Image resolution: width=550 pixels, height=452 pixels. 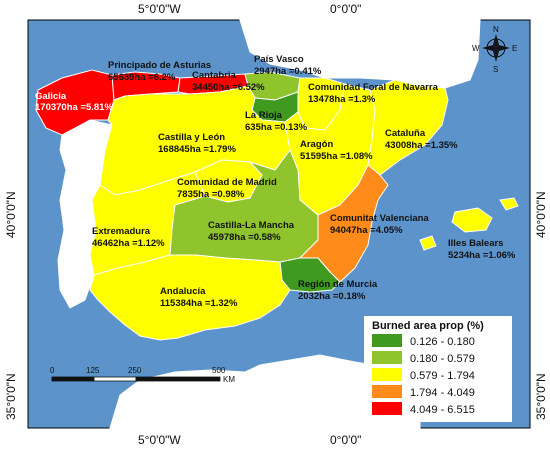 What do you see at coordinates (366, 230) in the screenshot?
I see `svg-text: 94047ha =4.05%` at bounding box center [366, 230].